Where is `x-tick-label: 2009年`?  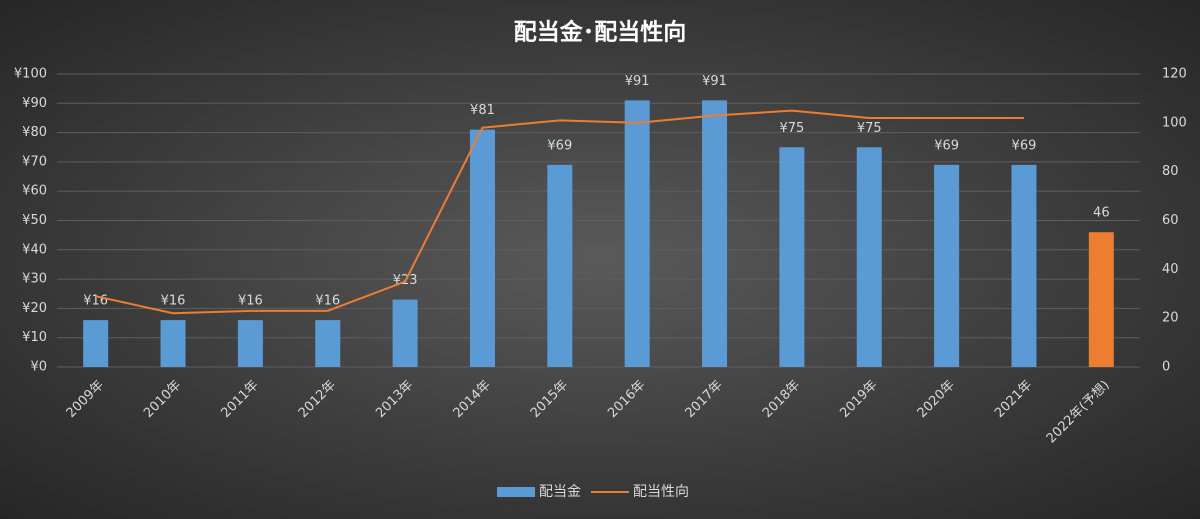 x-tick-label: 2009年 is located at coordinates (85, 399).